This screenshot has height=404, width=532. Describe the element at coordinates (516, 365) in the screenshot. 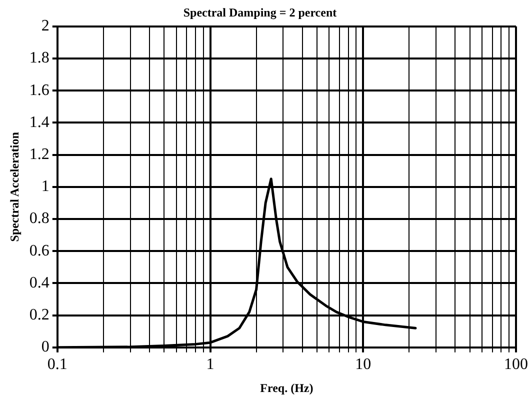

I see `x-tick-label: 100` at that location.